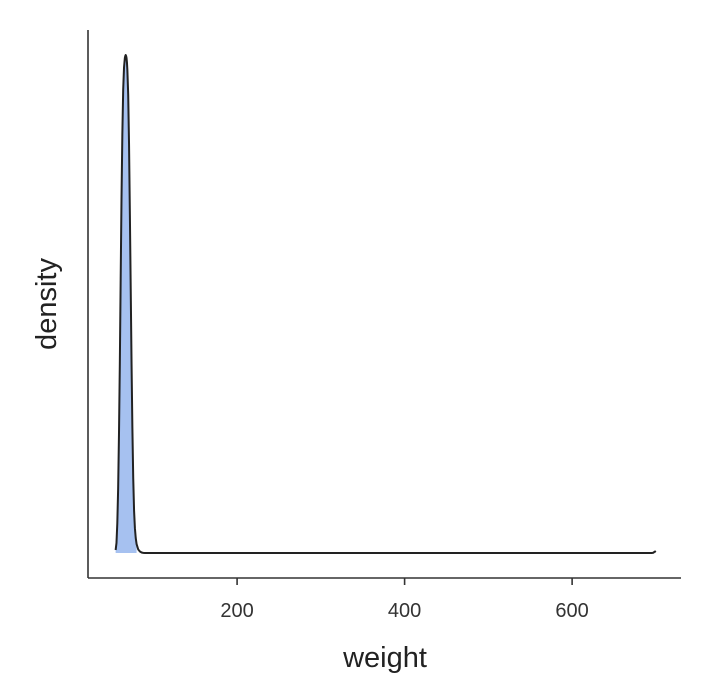  I want to click on x-axis-title: weight, so click(384, 658).